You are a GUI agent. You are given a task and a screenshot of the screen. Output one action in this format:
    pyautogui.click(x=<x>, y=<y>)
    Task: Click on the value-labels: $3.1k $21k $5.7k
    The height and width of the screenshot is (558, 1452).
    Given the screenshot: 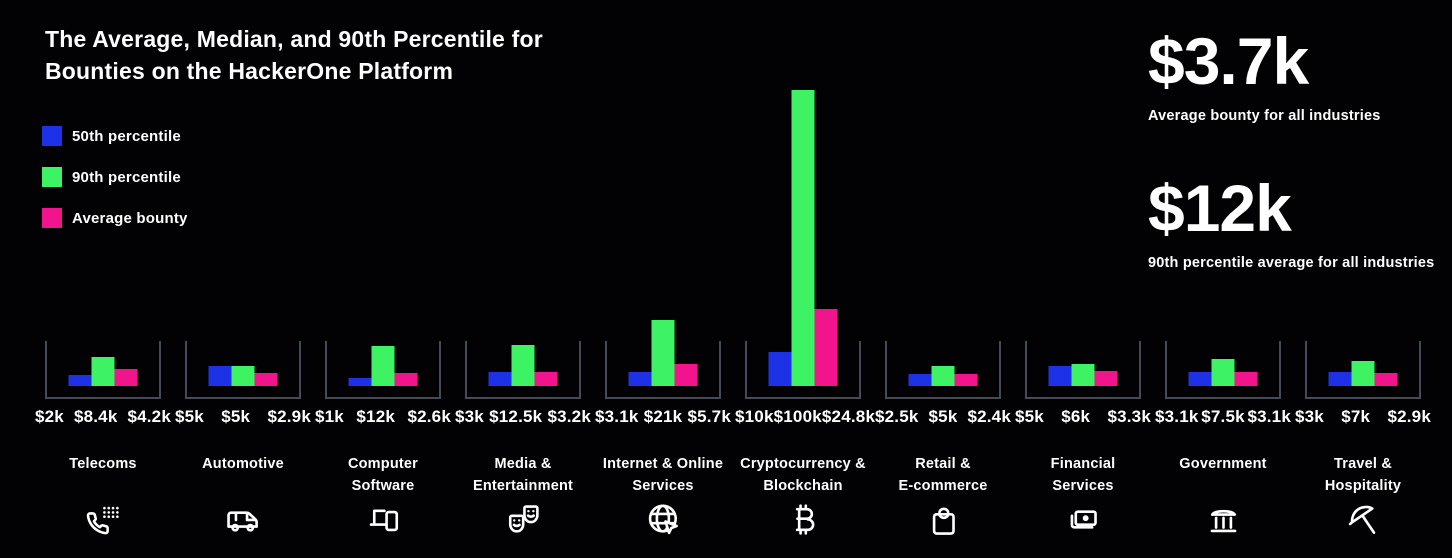 What is the action you would take?
    pyautogui.click(x=663, y=417)
    